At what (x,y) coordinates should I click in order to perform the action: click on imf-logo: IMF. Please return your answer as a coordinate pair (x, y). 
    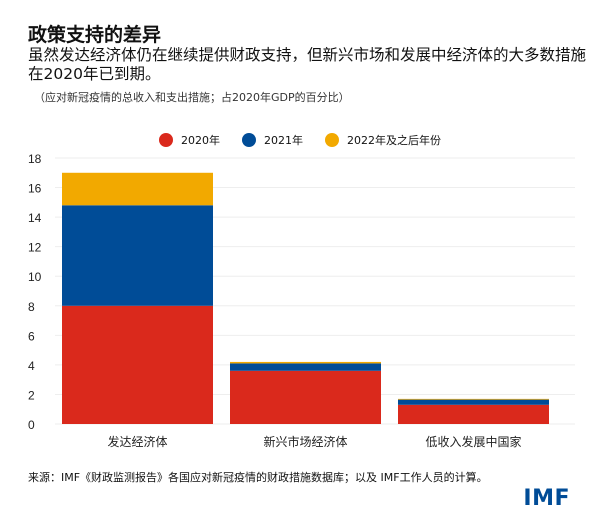
    Looking at the image, I should click on (546, 498).